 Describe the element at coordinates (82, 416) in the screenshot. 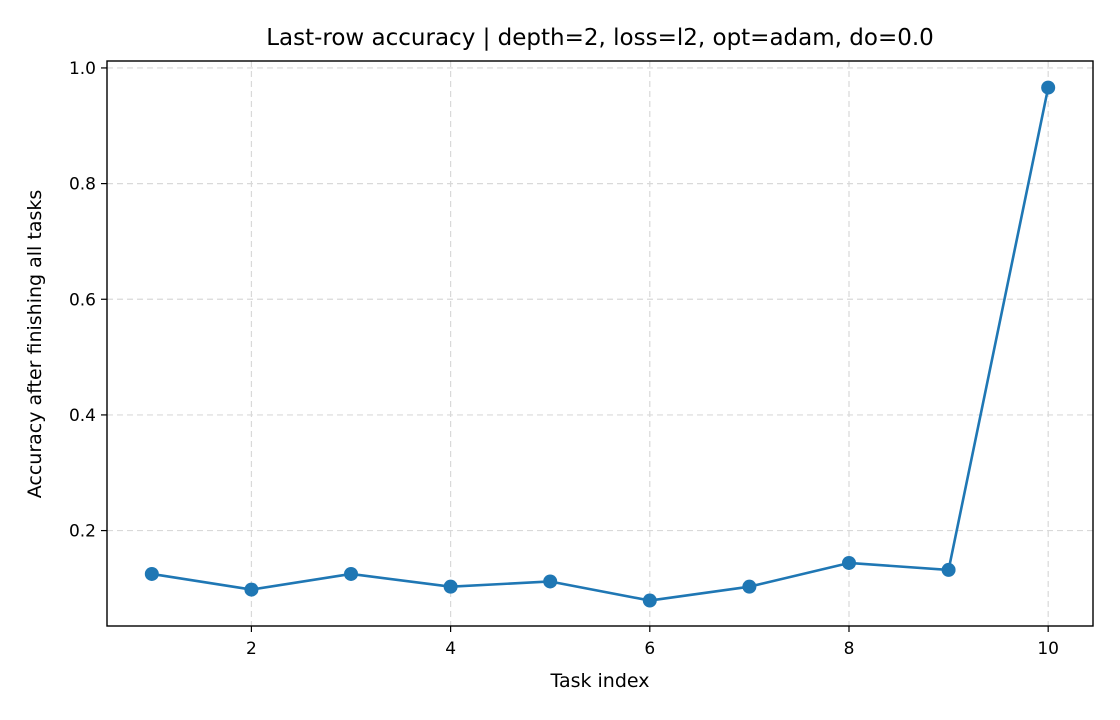

I see `y-tick-label: 0.4` at that location.